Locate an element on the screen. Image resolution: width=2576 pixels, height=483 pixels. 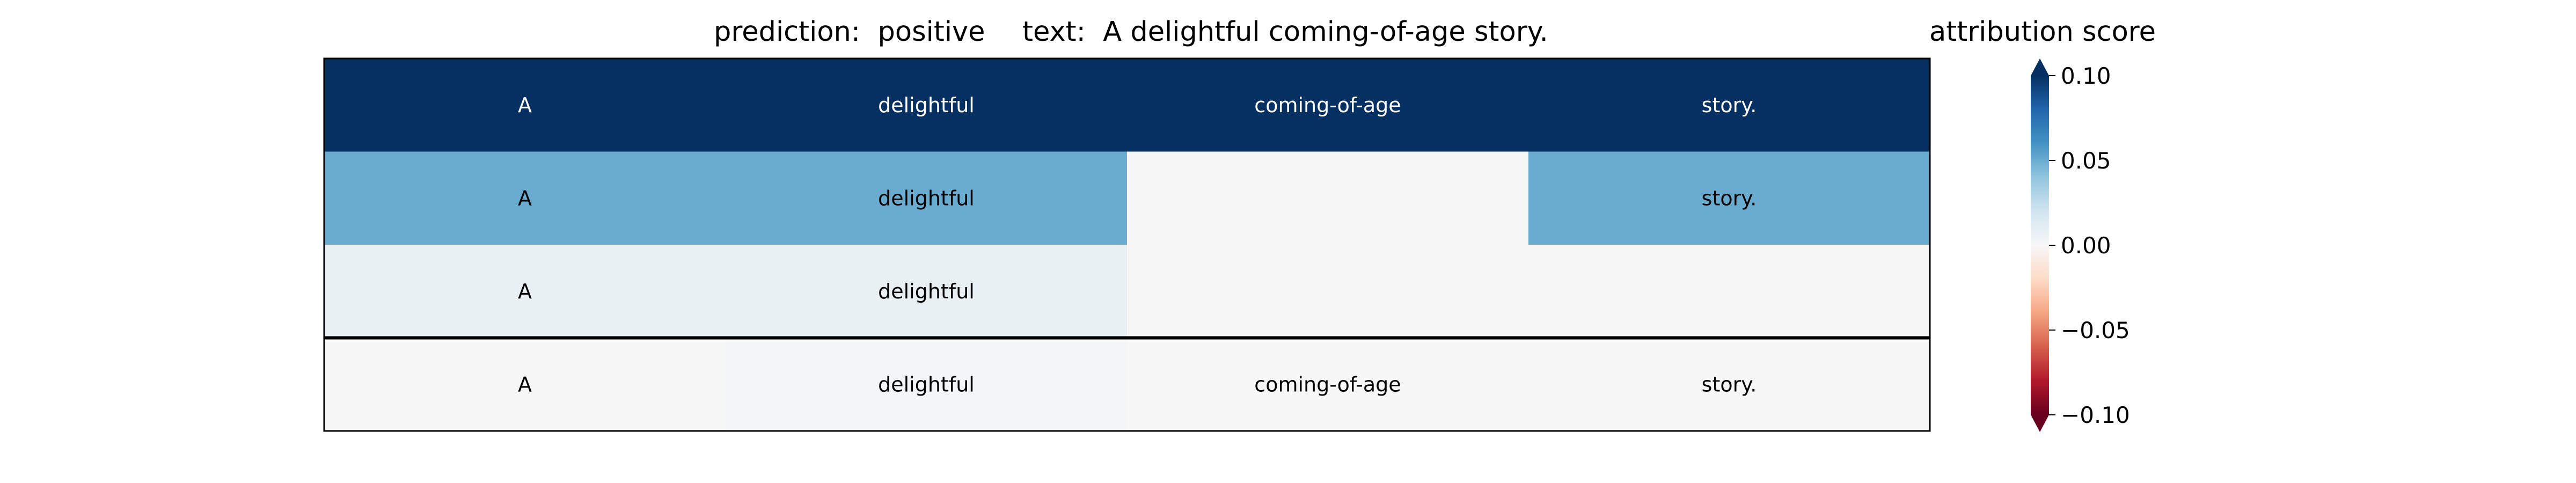
prediction-value: positive is located at coordinates (931, 32).